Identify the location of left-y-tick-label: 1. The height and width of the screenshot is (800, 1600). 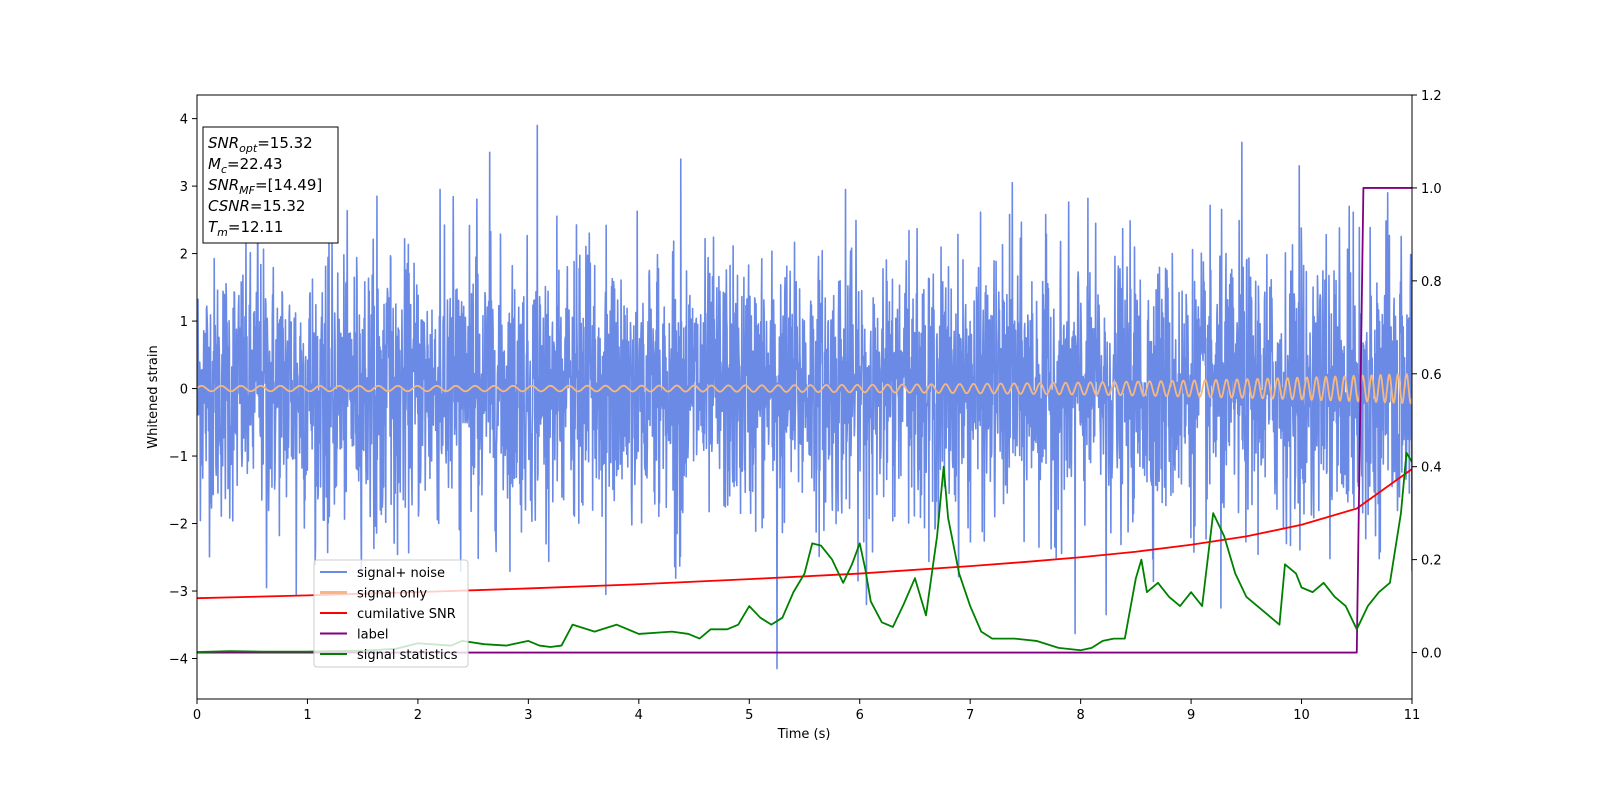
(184, 322).